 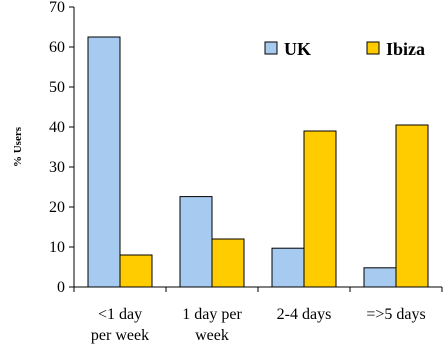 I want to click on x-category-label: per week, so click(x=120, y=335).